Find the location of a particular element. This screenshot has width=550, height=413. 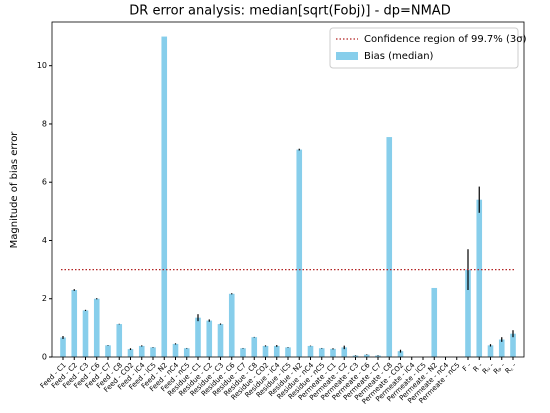

y-tick-label: 0 is located at coordinates (44, 357).